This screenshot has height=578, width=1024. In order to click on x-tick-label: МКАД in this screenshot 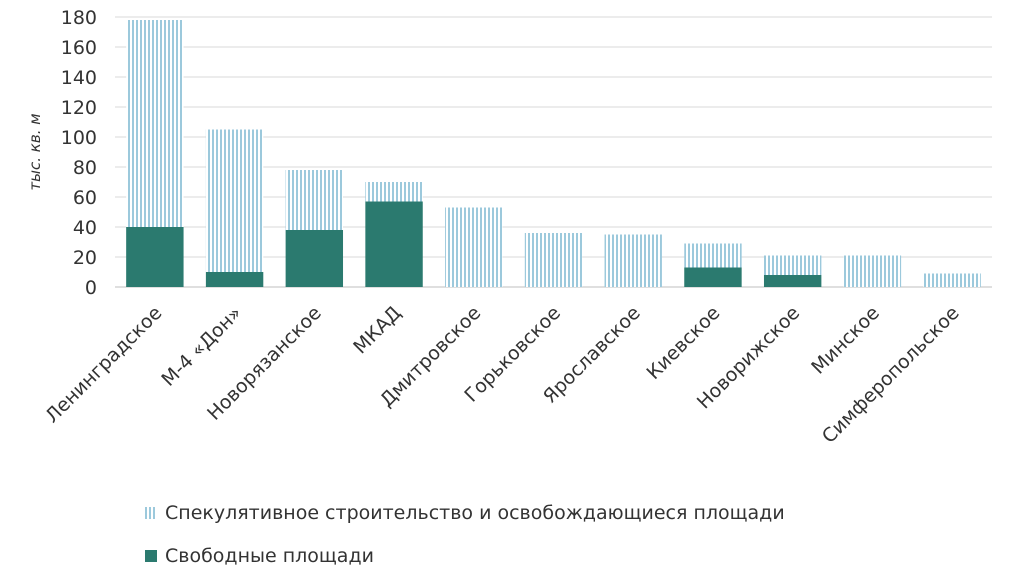, I will do `click(377, 330)`.